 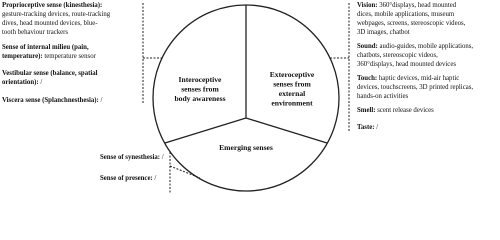 I want to click on sense-devices: dives, head mounted devices, blue-, so click(x=50, y=23).